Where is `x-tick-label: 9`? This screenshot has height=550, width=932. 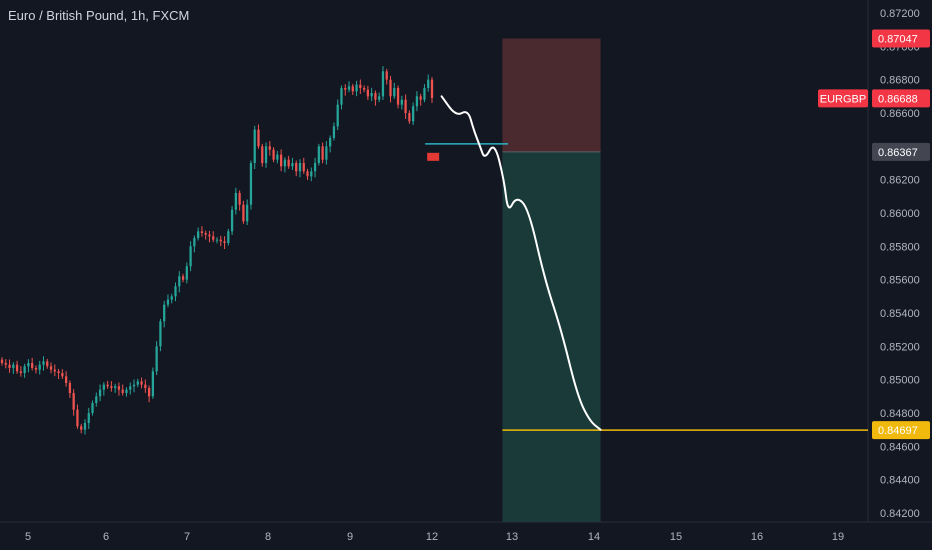
x-tick-label: 9 is located at coordinates (350, 537).